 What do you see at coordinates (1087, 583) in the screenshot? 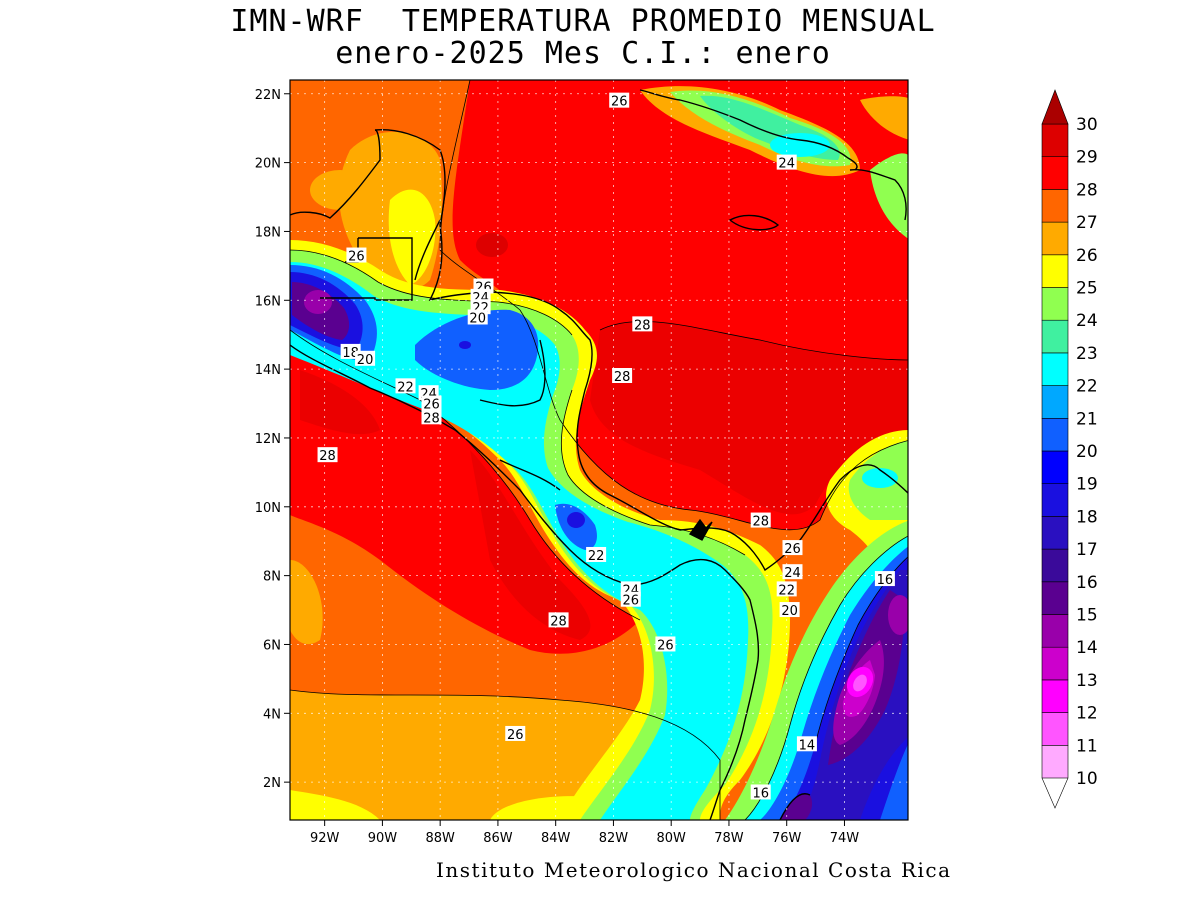
I see `colorbar-label: 16` at bounding box center [1087, 583].